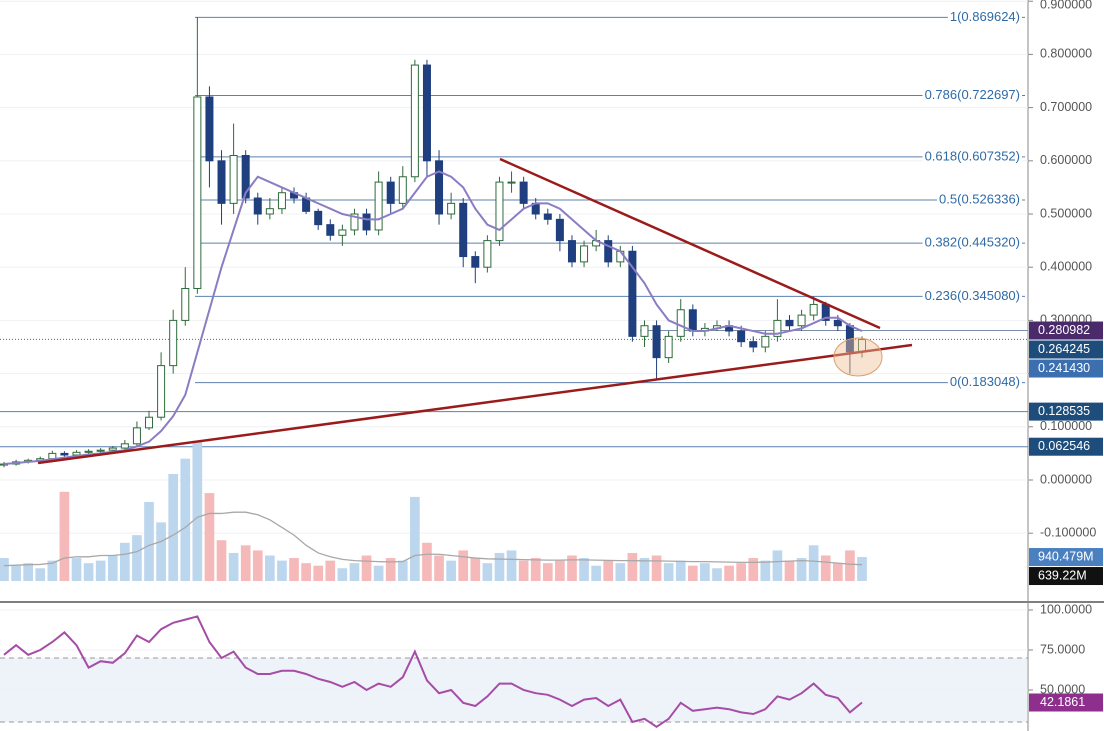 This screenshot has height=731, width=1104. I want to click on y-tick-label: 0.600000, so click(1066, 160).